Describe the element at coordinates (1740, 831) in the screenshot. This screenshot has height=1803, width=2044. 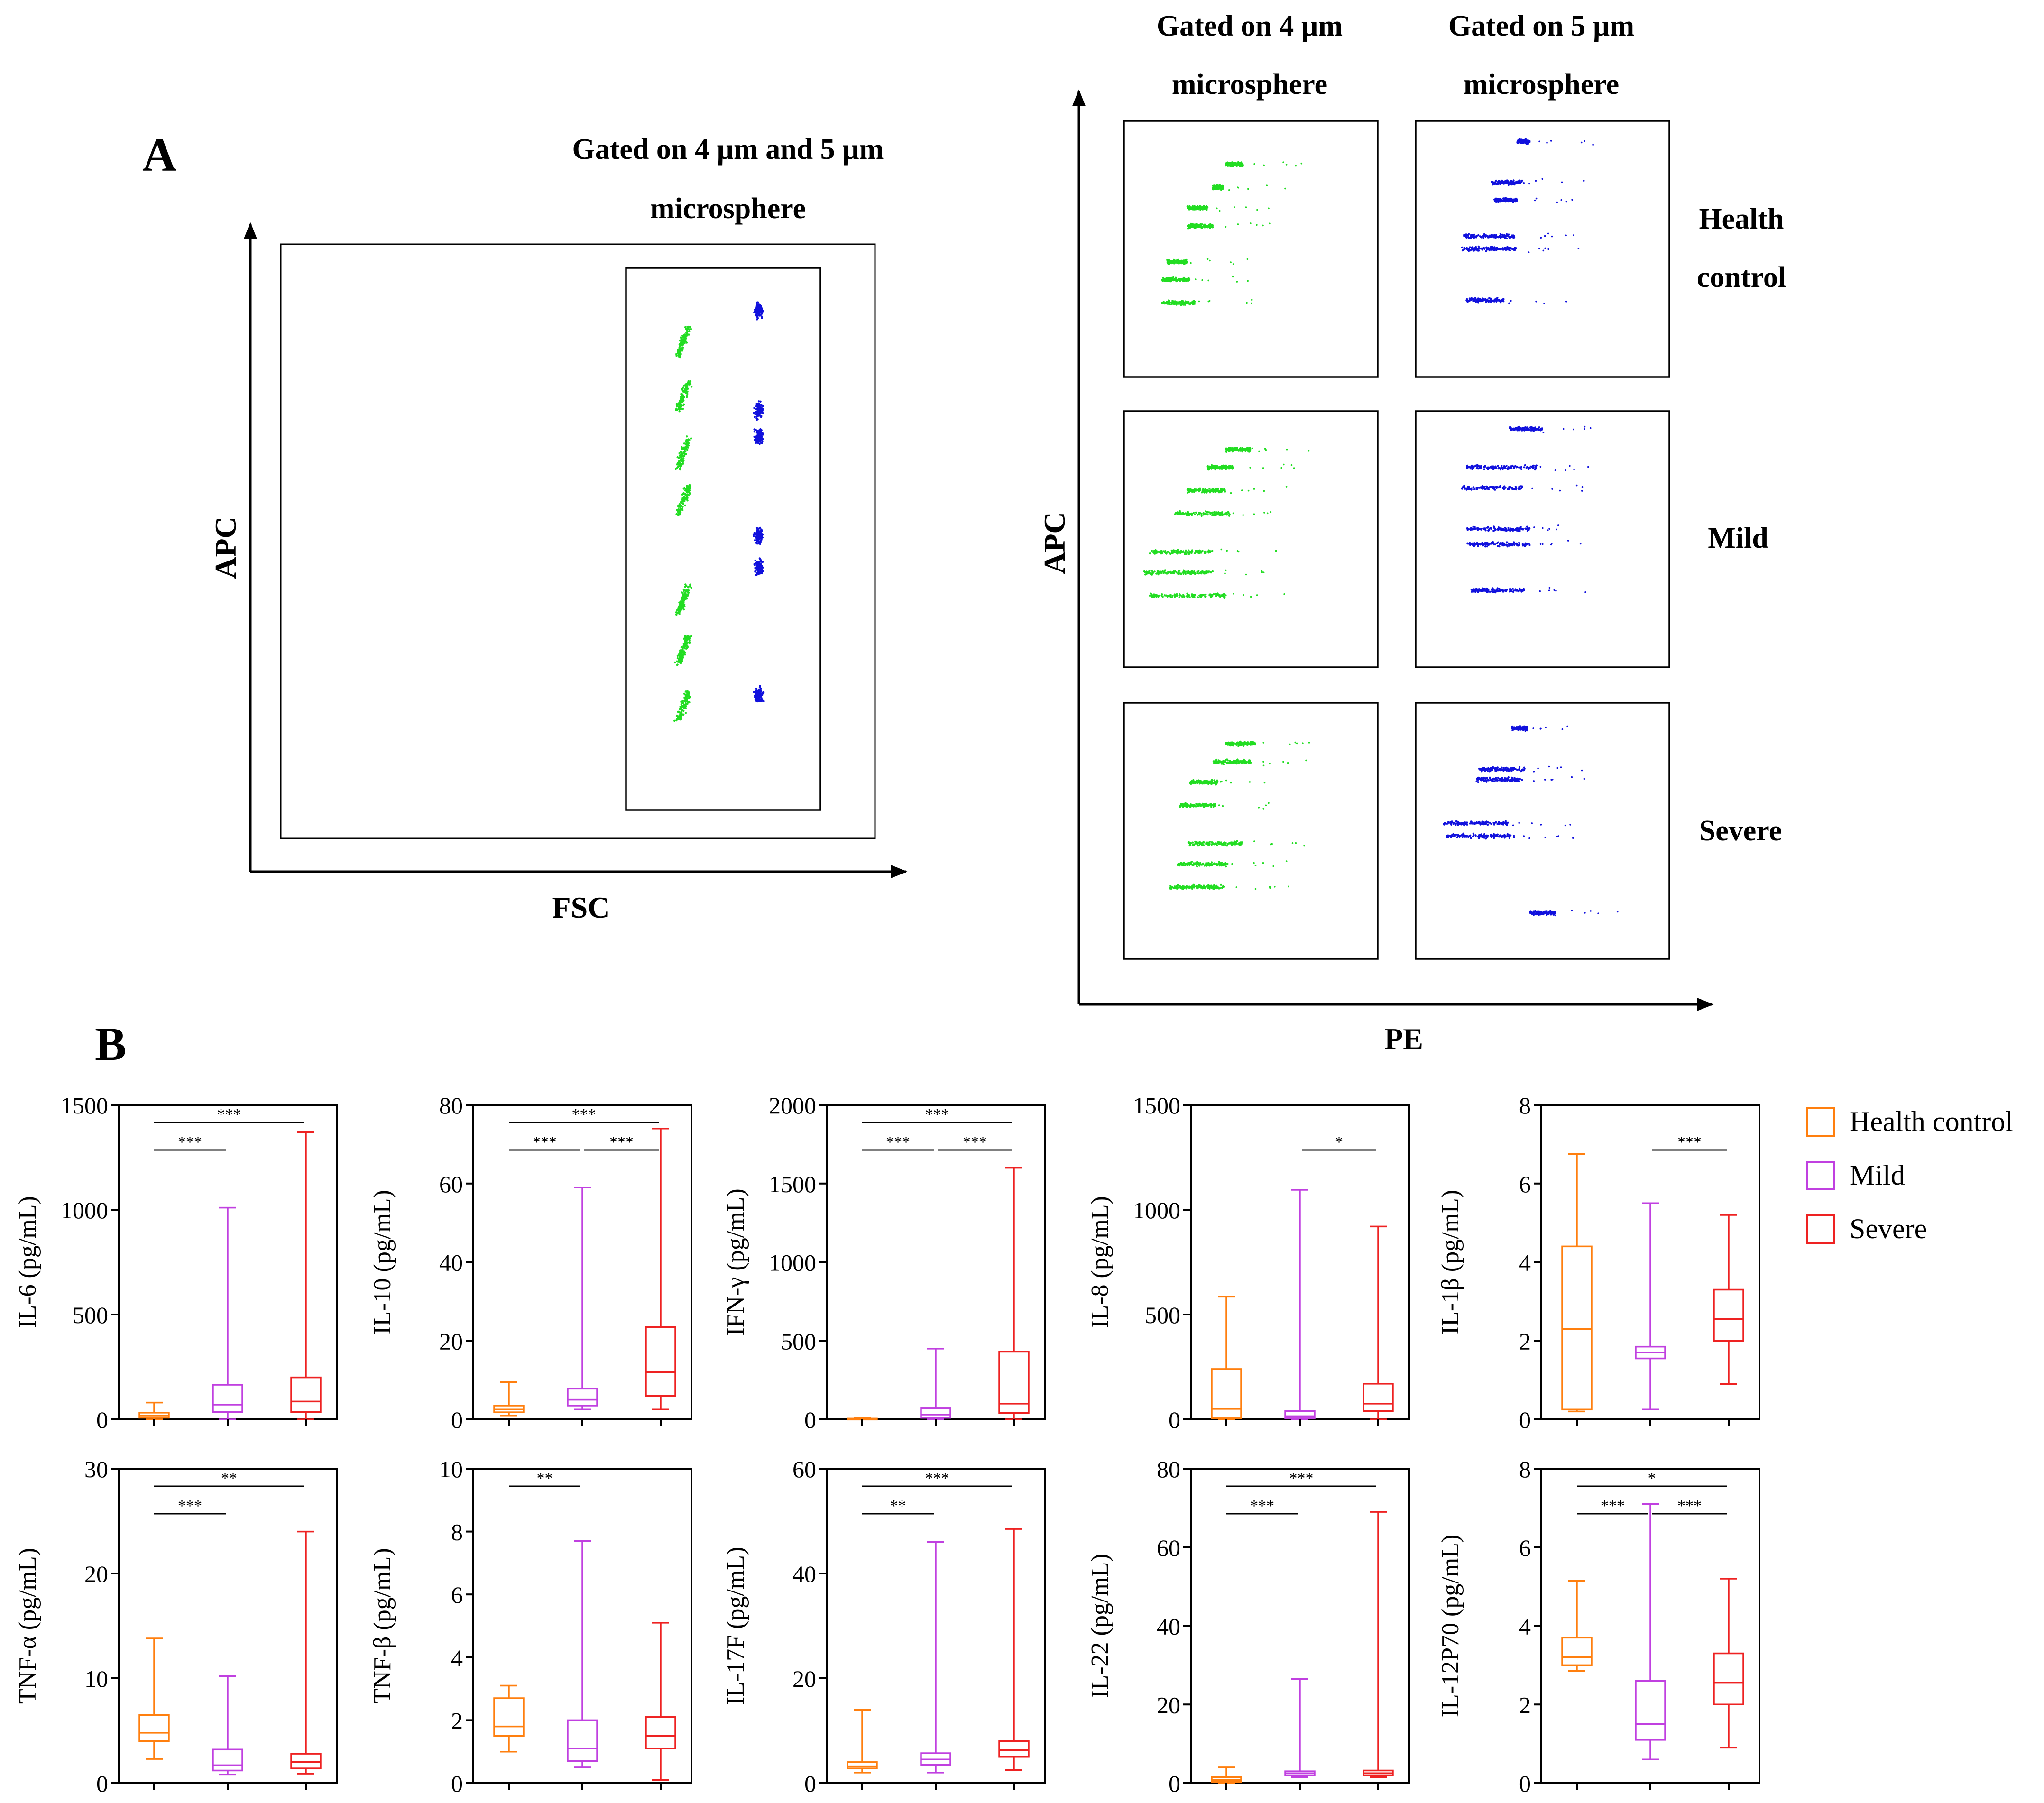
I see `row-label-severe: Severe` at that location.